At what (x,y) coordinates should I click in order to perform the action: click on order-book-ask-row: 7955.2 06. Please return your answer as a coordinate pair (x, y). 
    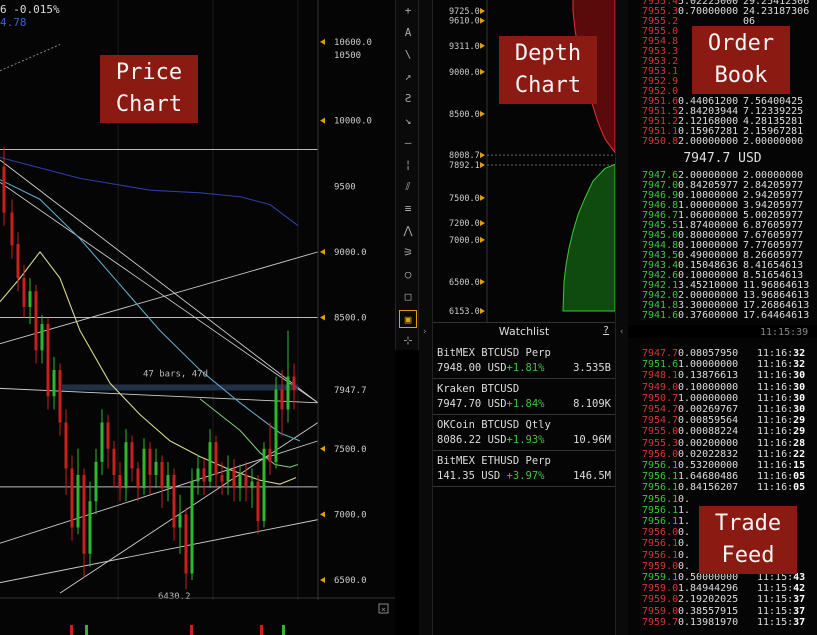
    Looking at the image, I should click on (722, 22).